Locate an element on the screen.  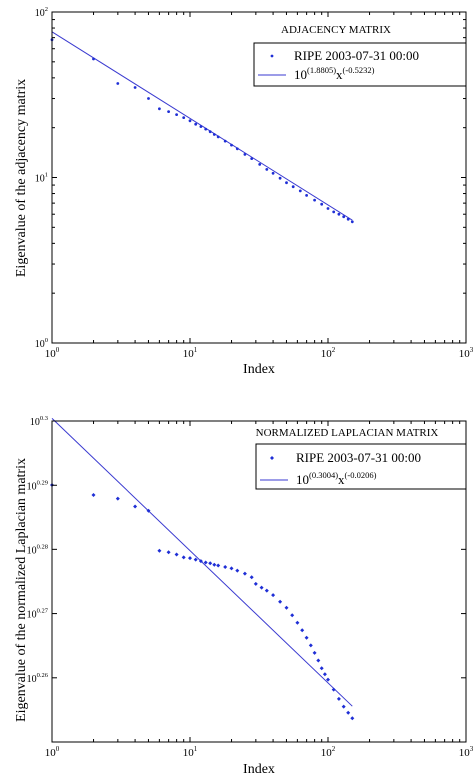
laplacian-legend-box is located at coordinates (361, 466).